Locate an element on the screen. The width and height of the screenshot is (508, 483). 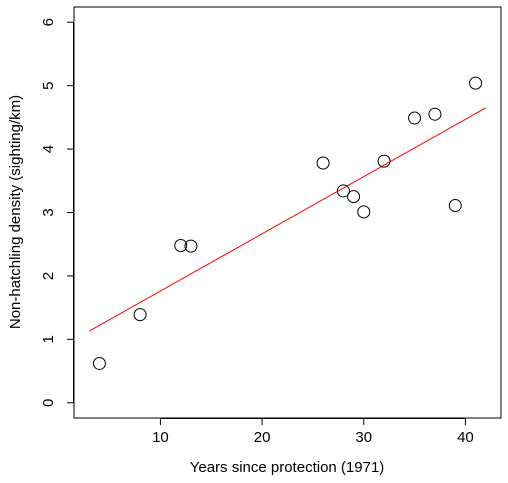
y-axis: 0 1 2 3 4 5 6 is located at coordinates (57, 212).